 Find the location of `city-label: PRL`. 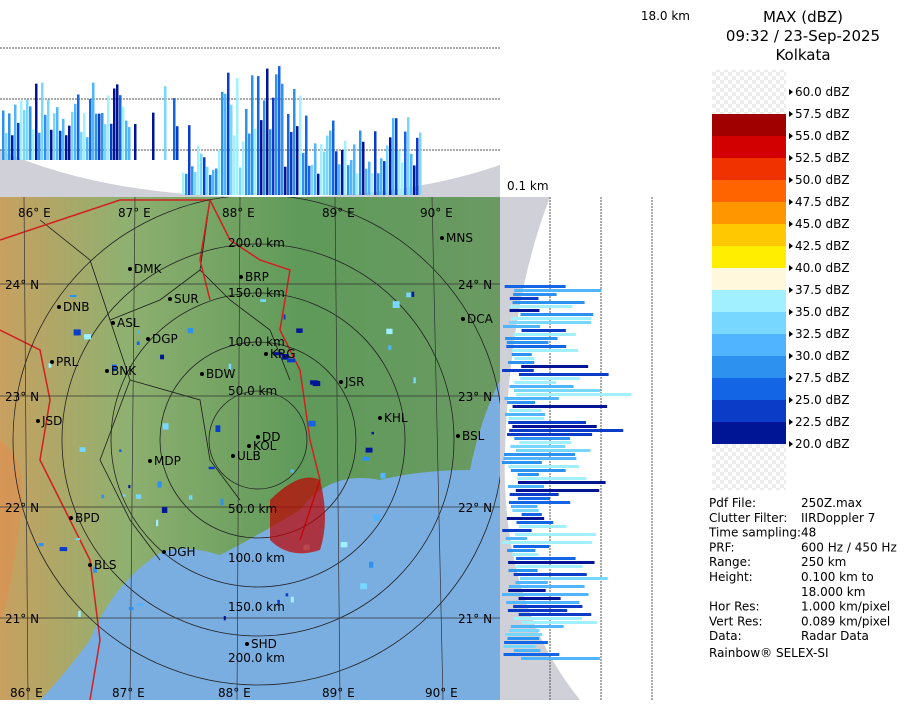

city-label: PRL is located at coordinates (67, 362).